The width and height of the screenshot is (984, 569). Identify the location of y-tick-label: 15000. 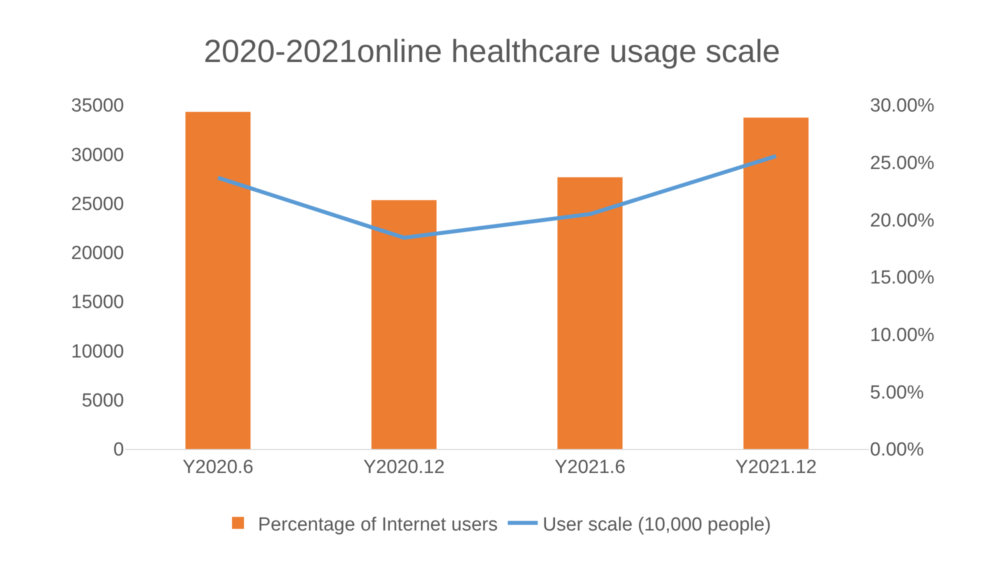
(97, 303).